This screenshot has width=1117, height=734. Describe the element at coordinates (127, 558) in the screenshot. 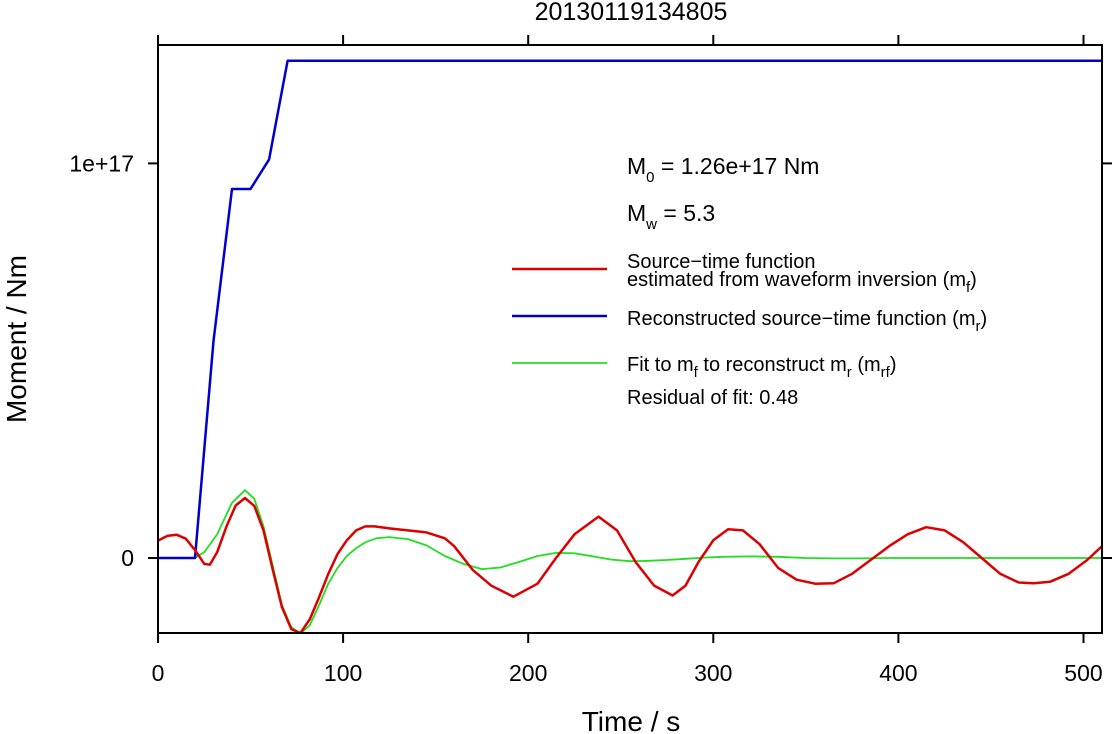

I see `y-tick-label-0: 0` at that location.